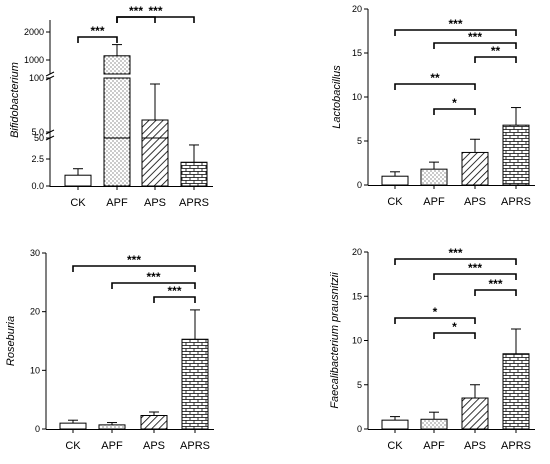 The image size is (550, 464). Describe the element at coordinates (335, 340) in the screenshot. I see `y-axis-label: Faecalibacterium prausnitzii` at that location.